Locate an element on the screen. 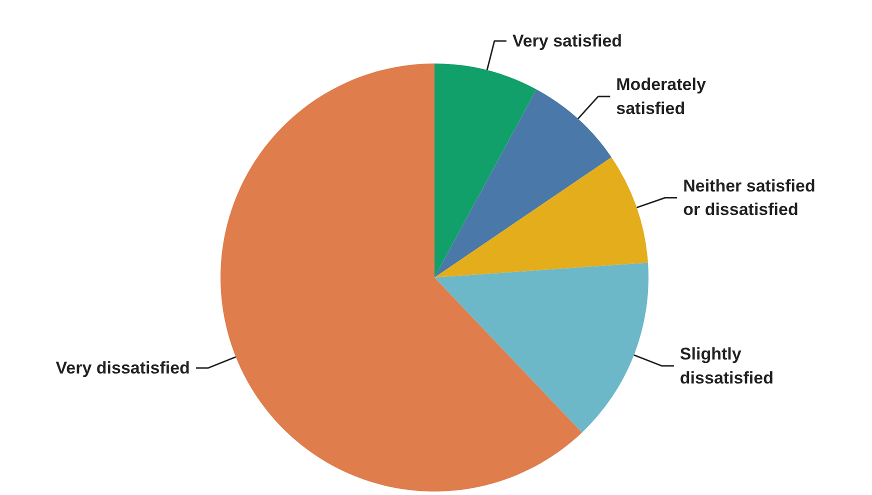 Image resolution: width=872 pixels, height=495 pixels. slice-label: Neither satisfied or dissatisfied is located at coordinates (749, 198).